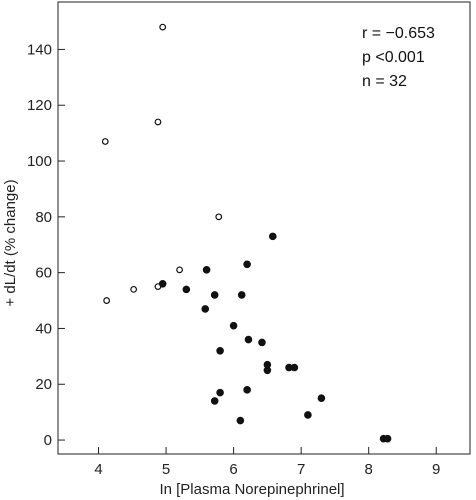 The height and width of the screenshot is (500, 476). Describe the element at coordinates (251, 489) in the screenshot. I see `x-axis-label: In [Plasma Norepinephrinel]` at that location.